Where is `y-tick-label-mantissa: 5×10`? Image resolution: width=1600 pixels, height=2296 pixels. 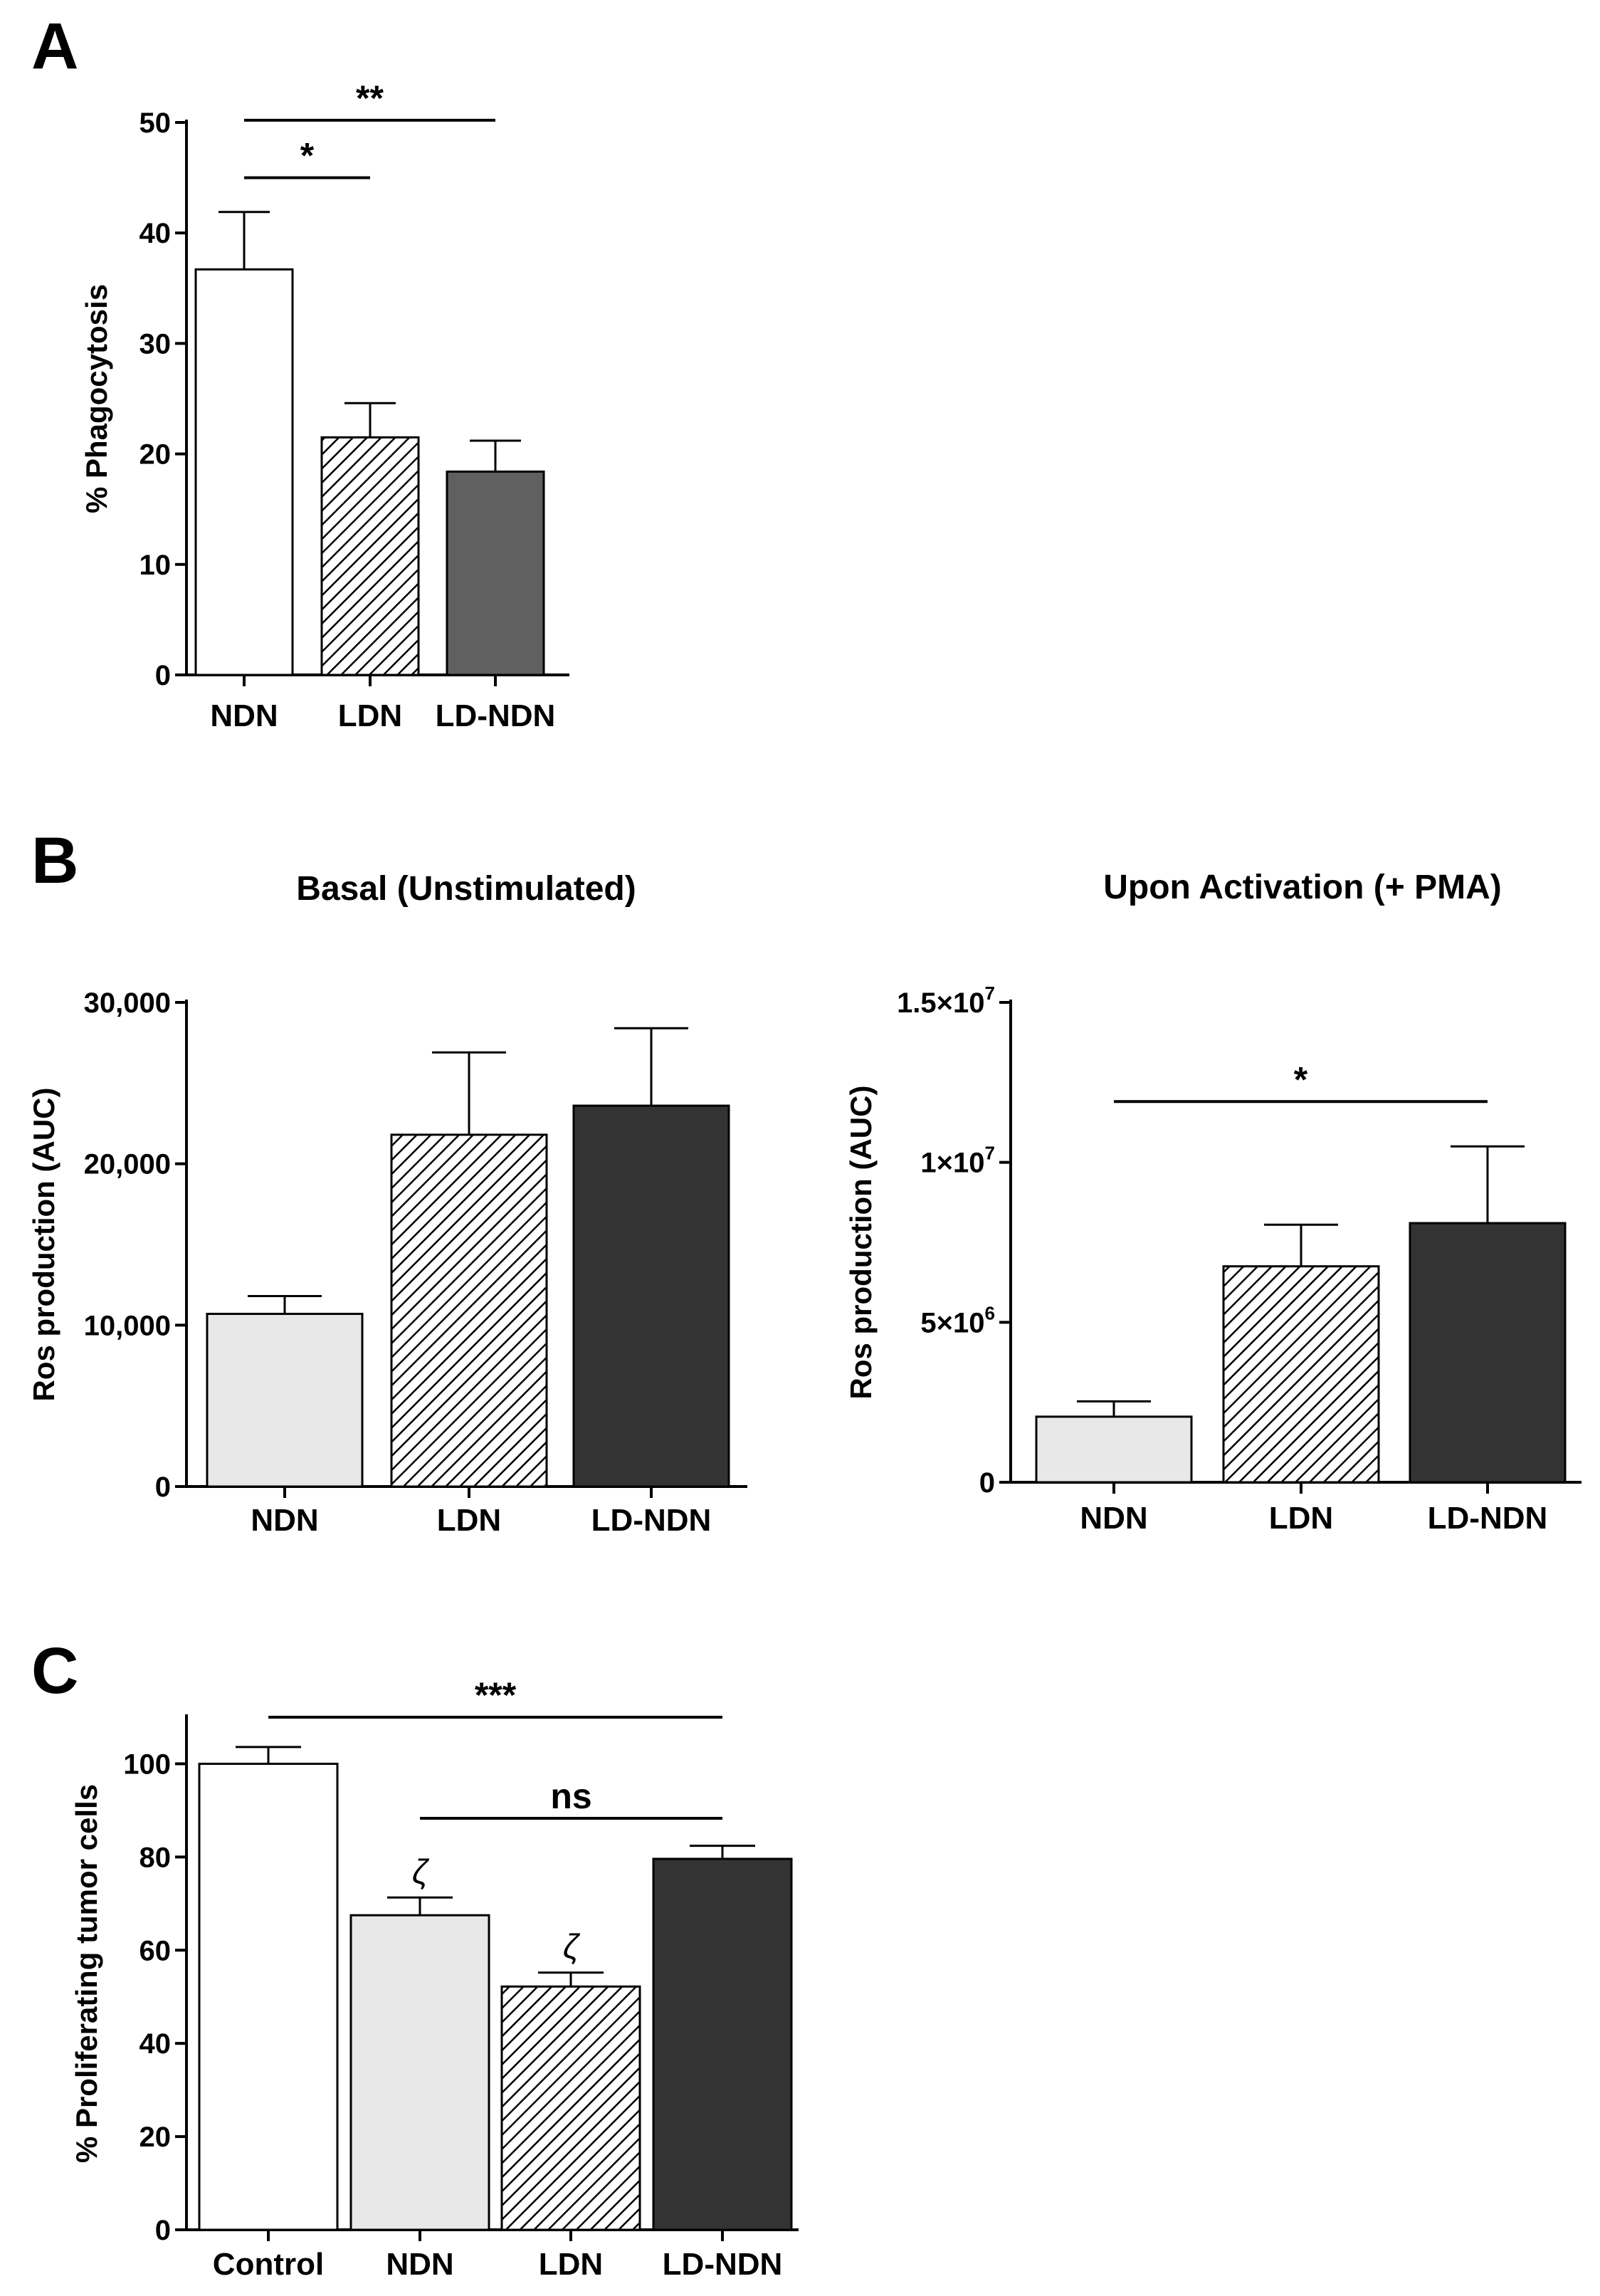 y-tick-label-mantissa: 5×10 is located at coordinates (952, 1322).